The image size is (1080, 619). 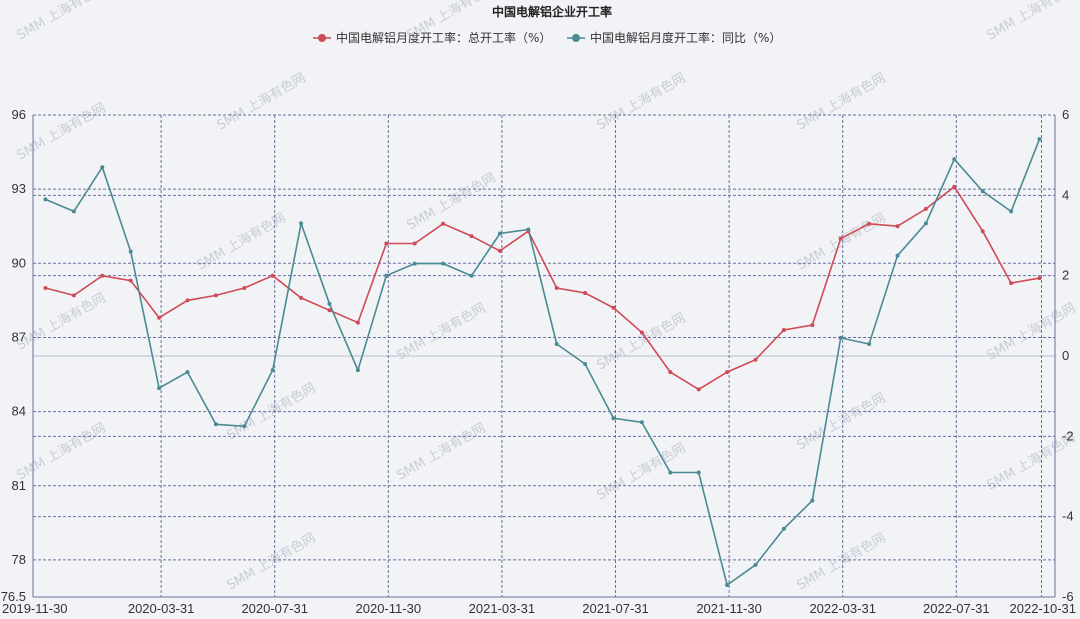 I want to click on legend-item-yoy: 中国电解铝月度开工率：同比（%）, so click(x=674, y=37).